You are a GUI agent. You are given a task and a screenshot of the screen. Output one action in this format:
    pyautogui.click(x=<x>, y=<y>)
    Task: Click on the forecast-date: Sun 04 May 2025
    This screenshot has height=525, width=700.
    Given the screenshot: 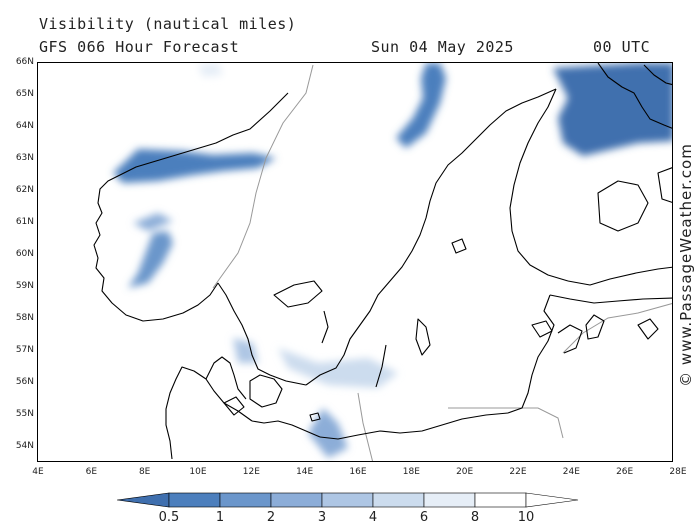 What is the action you would take?
    pyautogui.click(x=442, y=47)
    